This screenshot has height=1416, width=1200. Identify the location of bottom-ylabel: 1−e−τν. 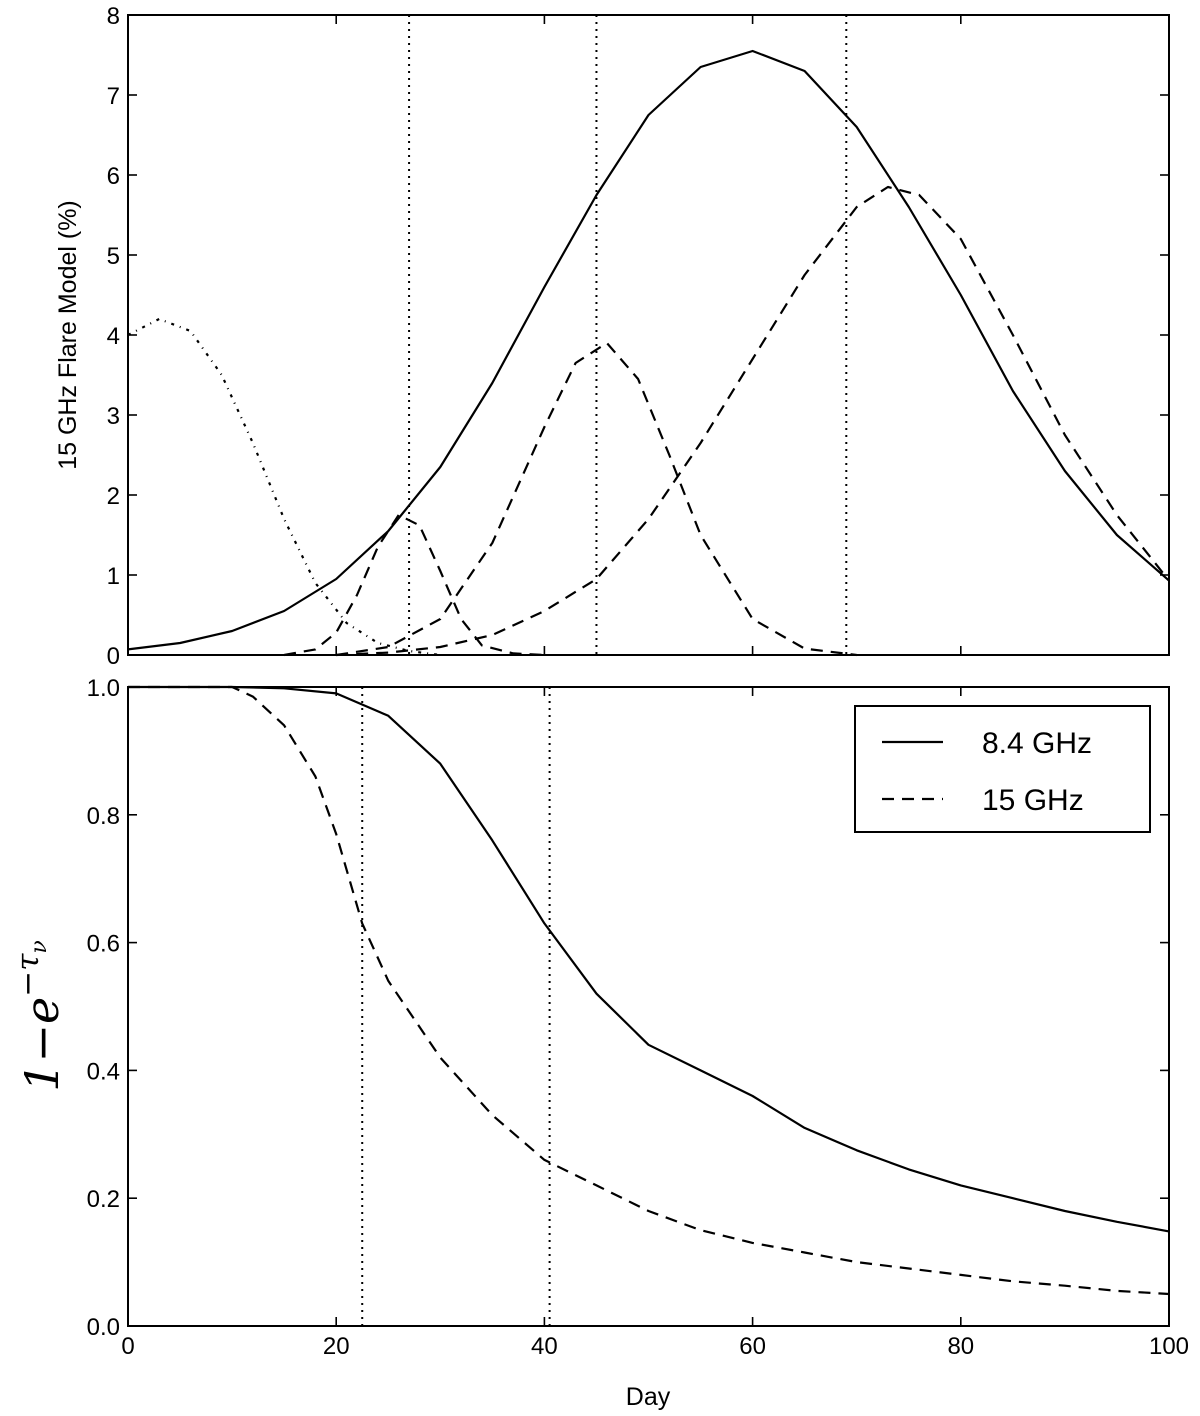
(39, 1016).